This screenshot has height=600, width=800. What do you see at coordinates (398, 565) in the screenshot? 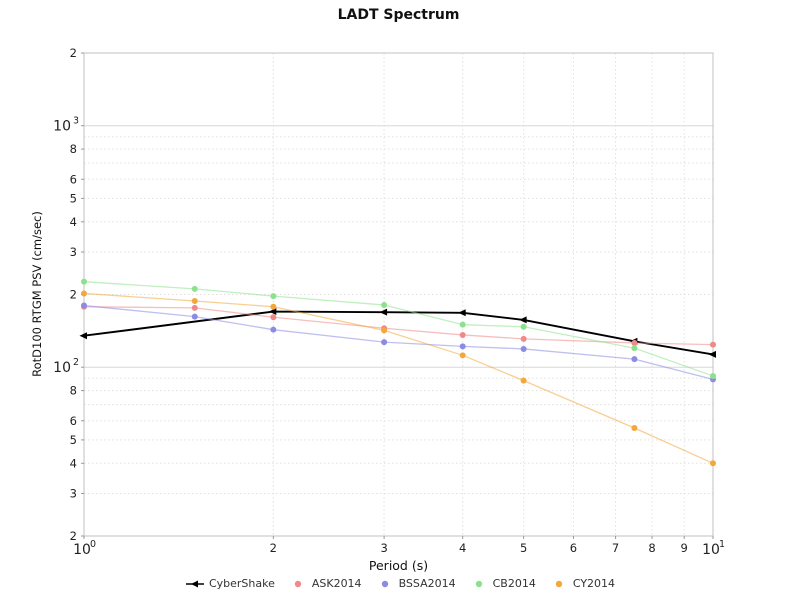
I see `x-axis-title: Period (s)` at bounding box center [398, 565].